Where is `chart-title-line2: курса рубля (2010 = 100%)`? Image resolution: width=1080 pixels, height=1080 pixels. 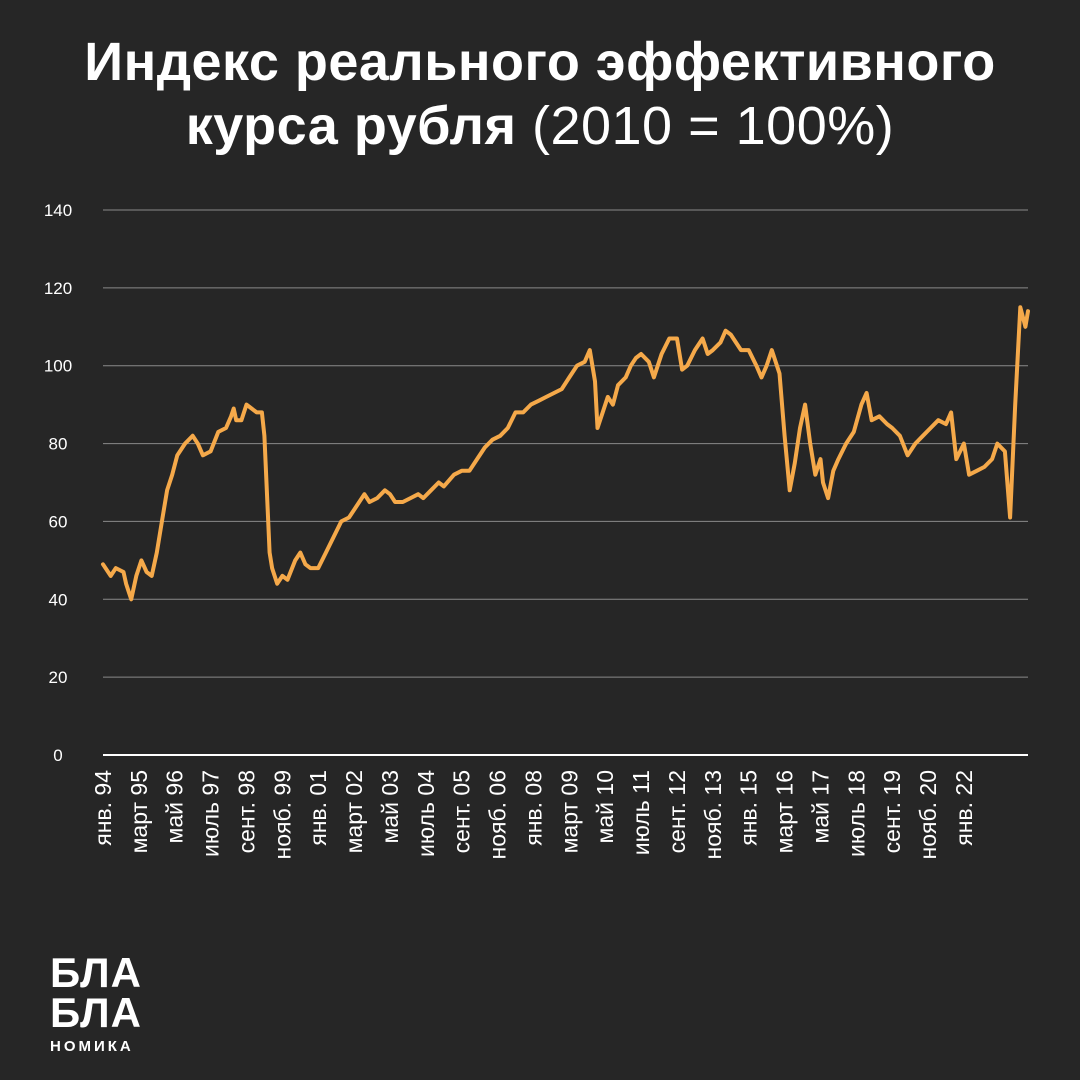 chart-title-line2: курса рубля (2010 = 100%) is located at coordinates (540, 126).